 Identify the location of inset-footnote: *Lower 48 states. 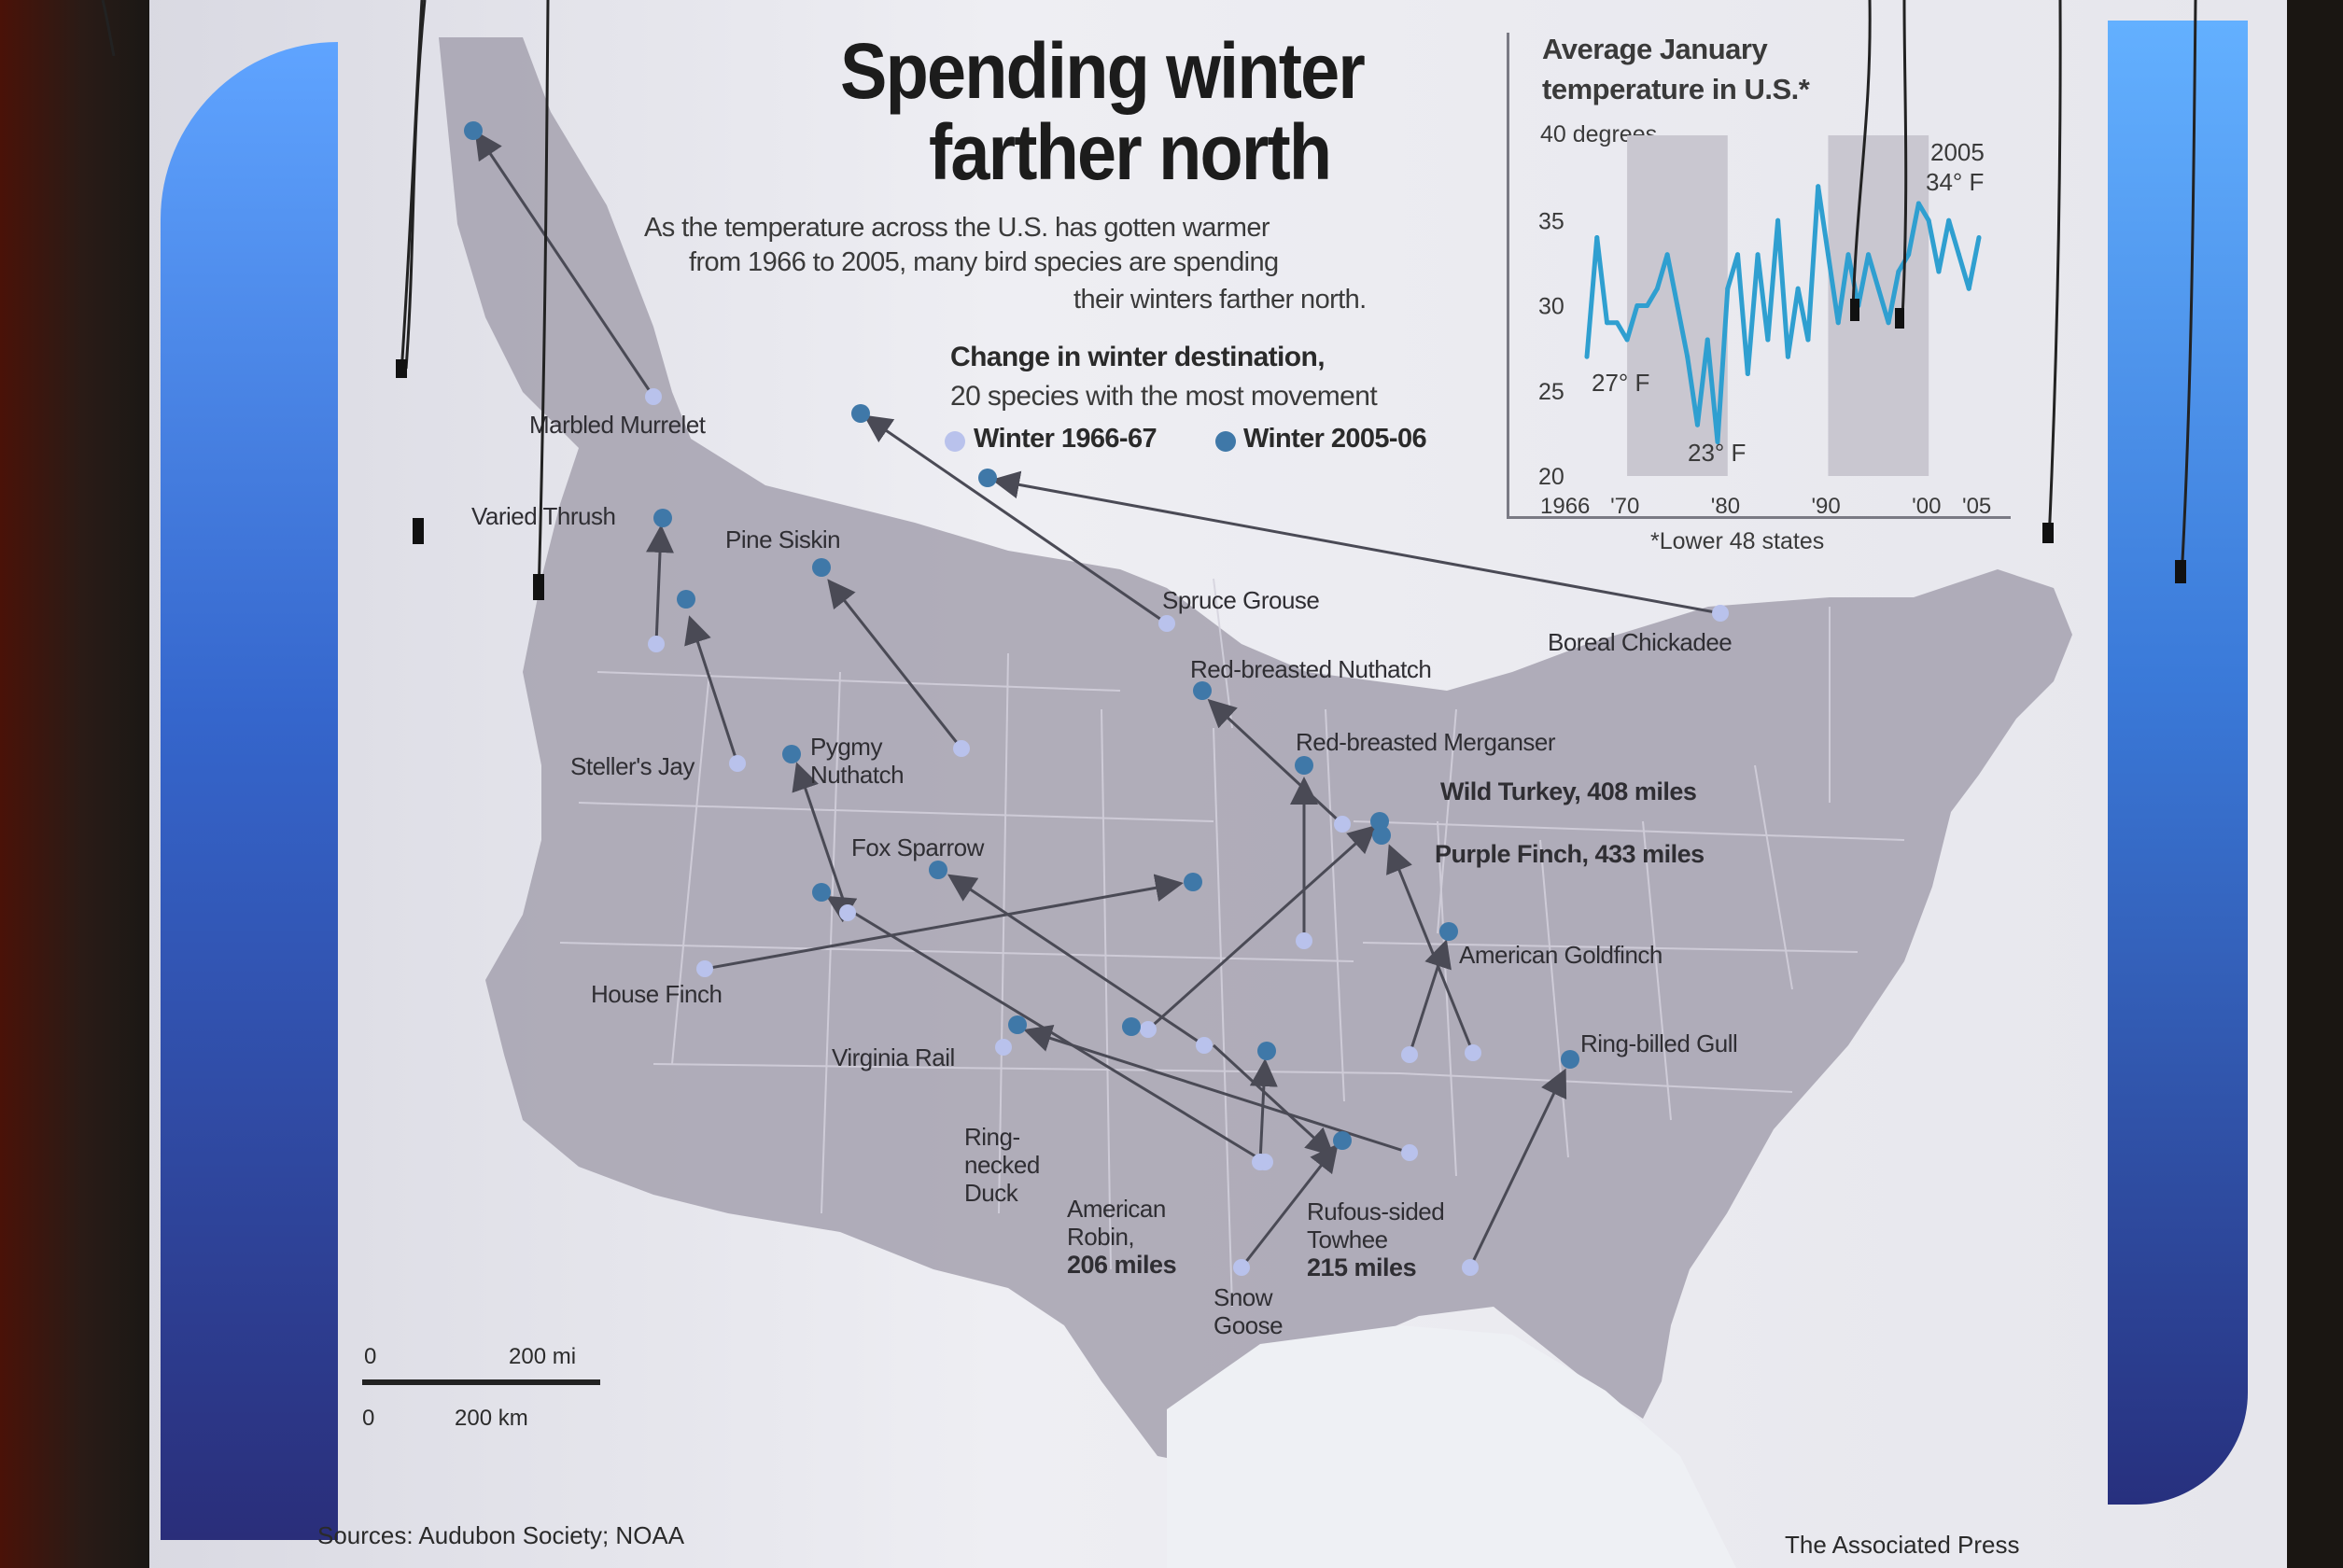
(1737, 541).